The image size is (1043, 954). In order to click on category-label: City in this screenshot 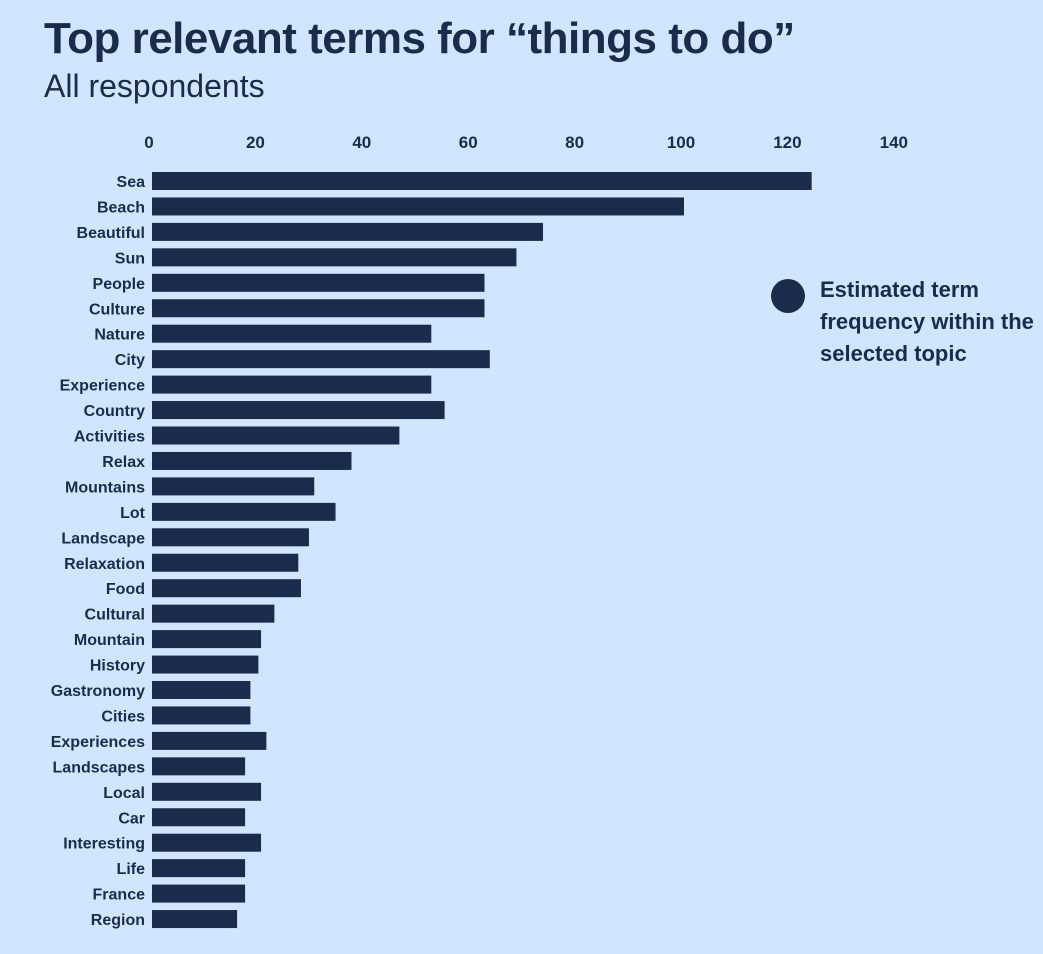, I will do `click(130, 360)`.